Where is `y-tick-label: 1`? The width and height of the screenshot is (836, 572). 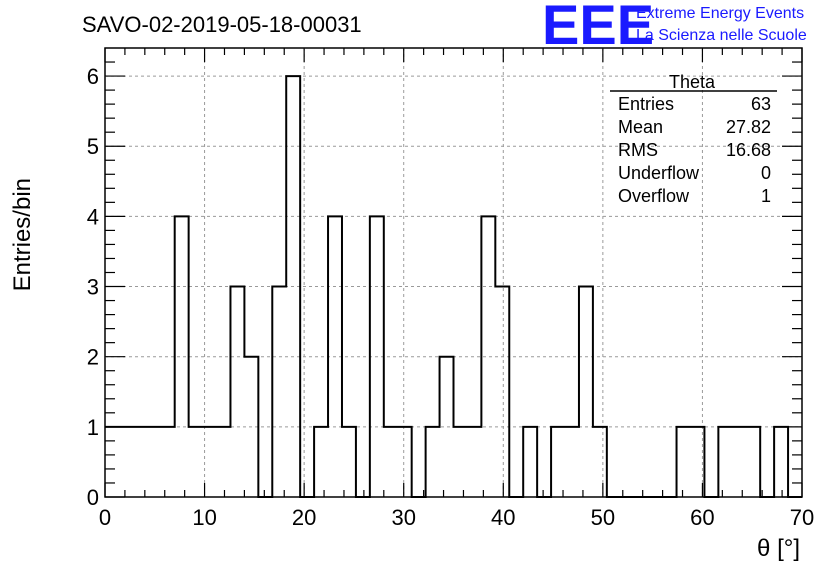
y-tick-label: 1 is located at coordinates (93, 427).